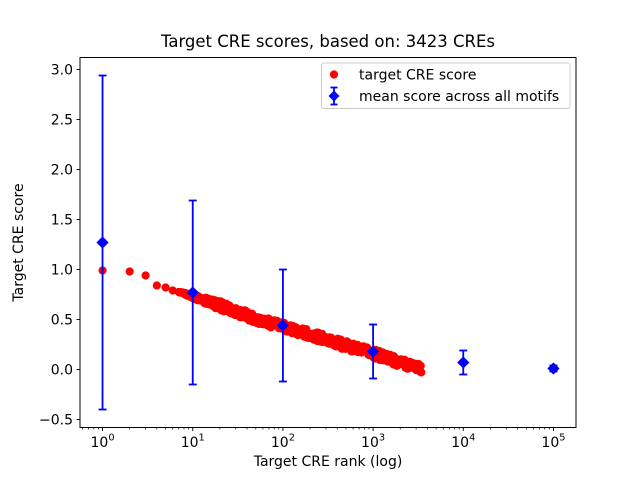  What do you see at coordinates (62, 121) in the screenshot?
I see `svg-text: 2.5` at bounding box center [62, 121].